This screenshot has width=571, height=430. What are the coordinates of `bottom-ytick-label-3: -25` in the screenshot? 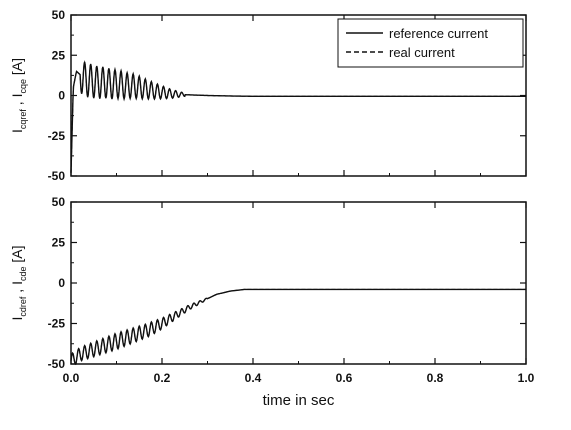 It's located at (57, 324).